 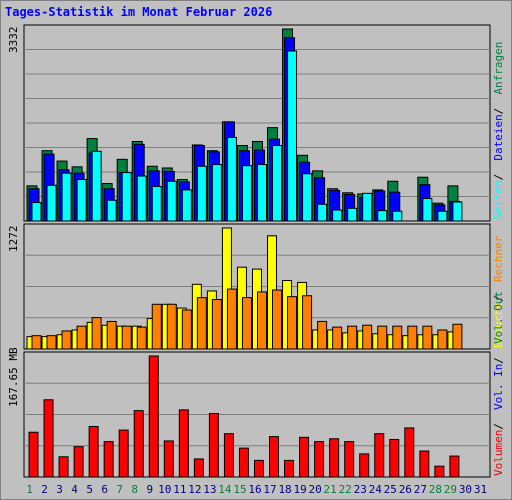 I want to click on x-tick-label-2: 2, so click(x=44, y=489).